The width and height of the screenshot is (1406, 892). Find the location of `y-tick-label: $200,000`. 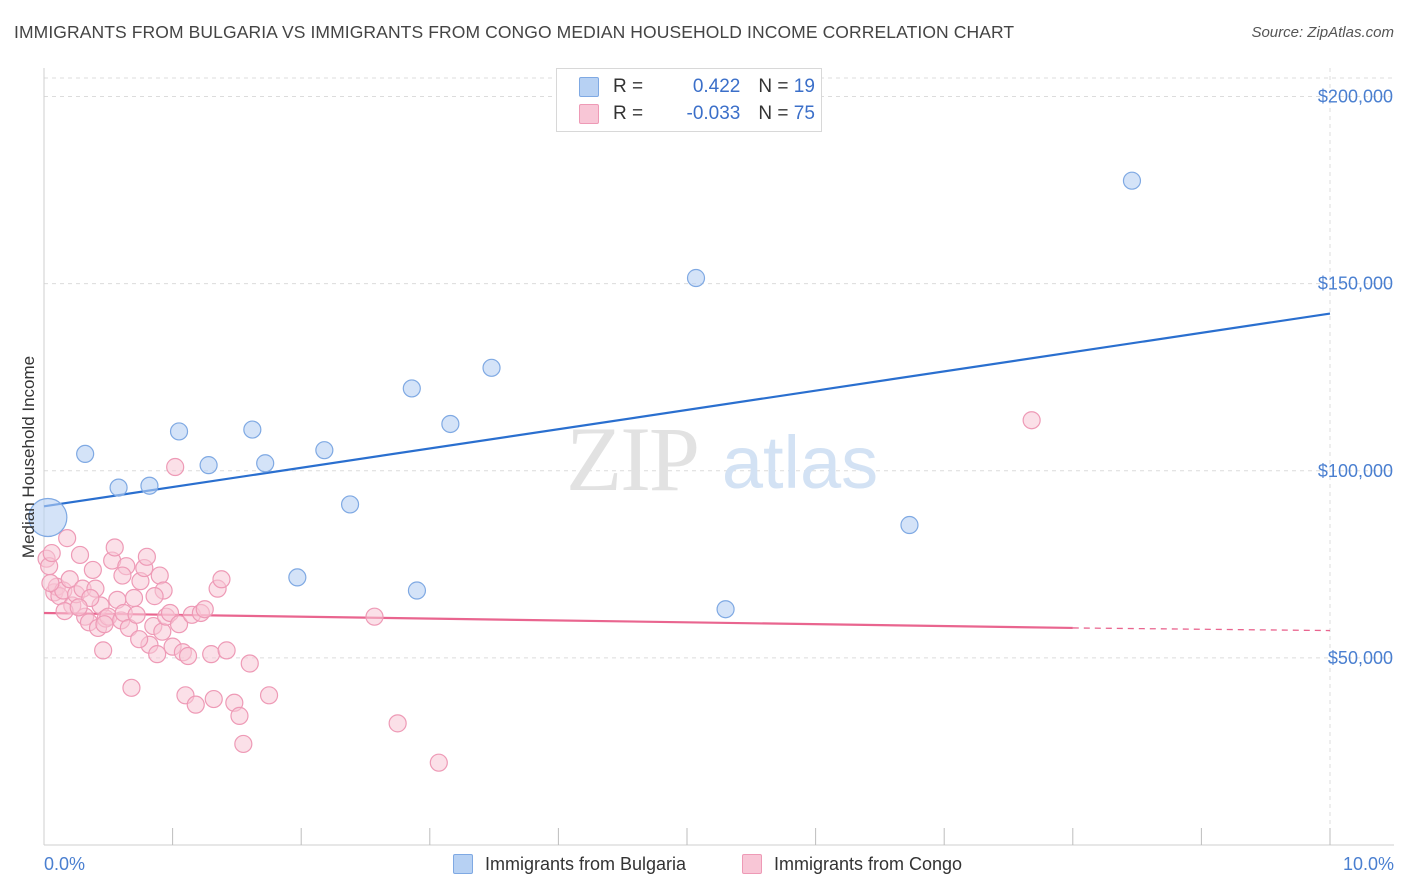

y-tick-label: $200,000 is located at coordinates (1355, 97).